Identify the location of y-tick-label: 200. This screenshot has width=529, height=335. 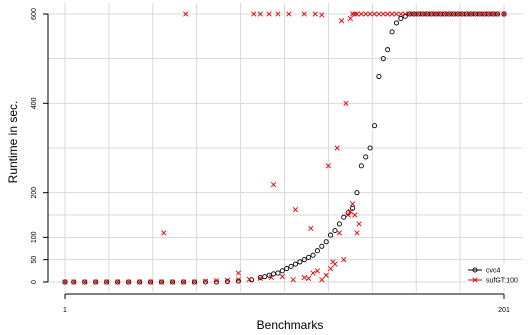
(34, 193).